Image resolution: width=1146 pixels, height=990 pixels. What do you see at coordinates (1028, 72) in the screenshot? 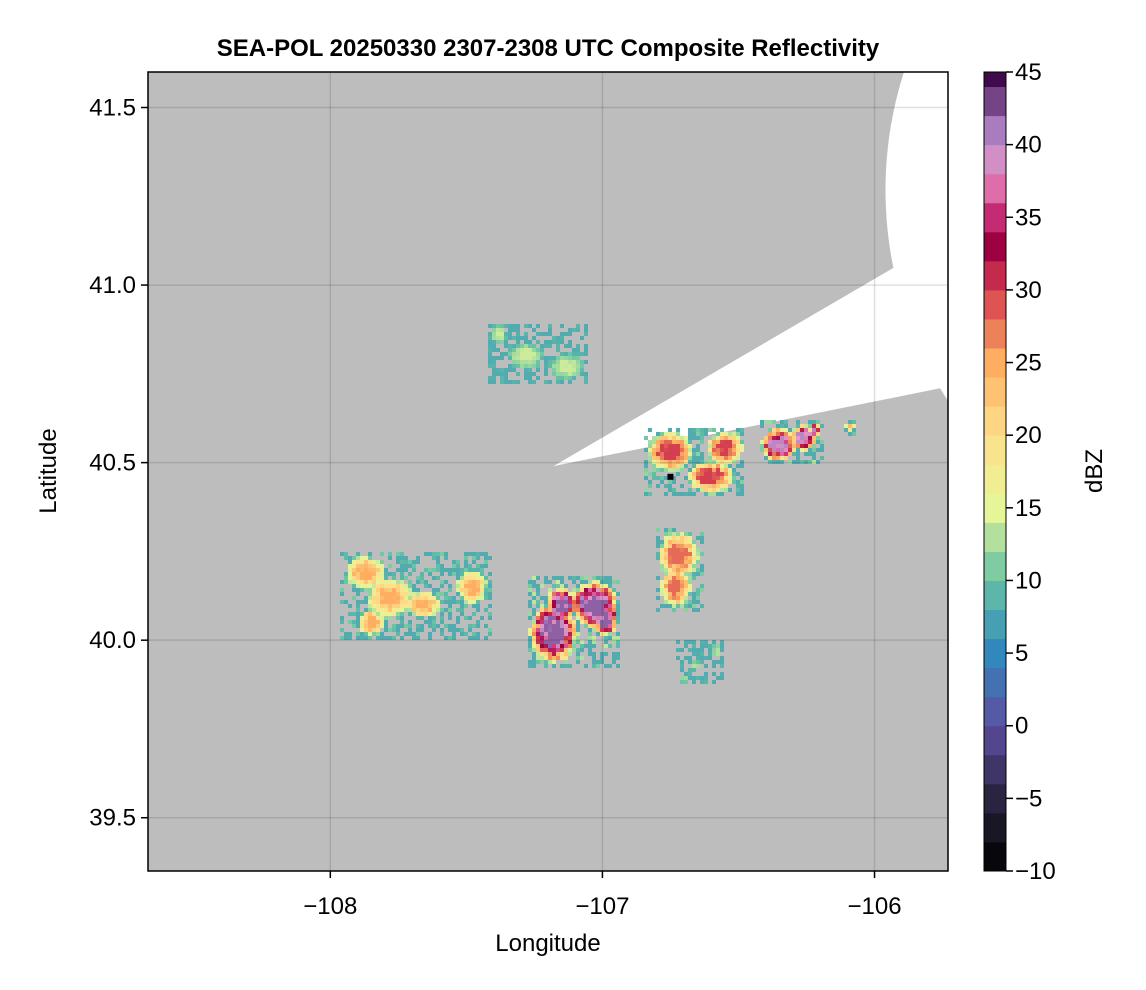
I see `colorbar-tick-label: 45` at bounding box center [1028, 72].